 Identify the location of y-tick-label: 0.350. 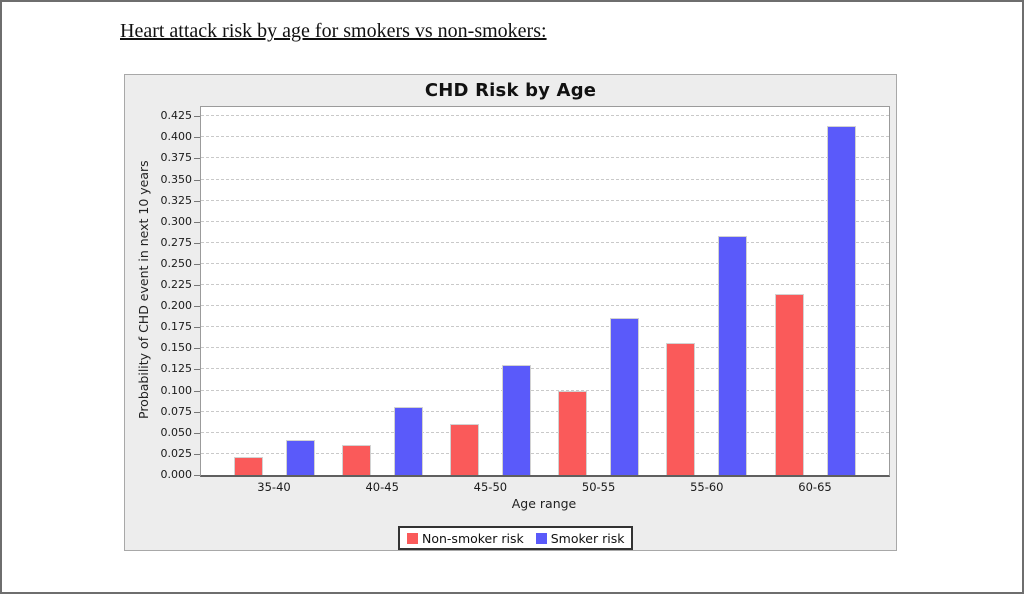
(176, 179).